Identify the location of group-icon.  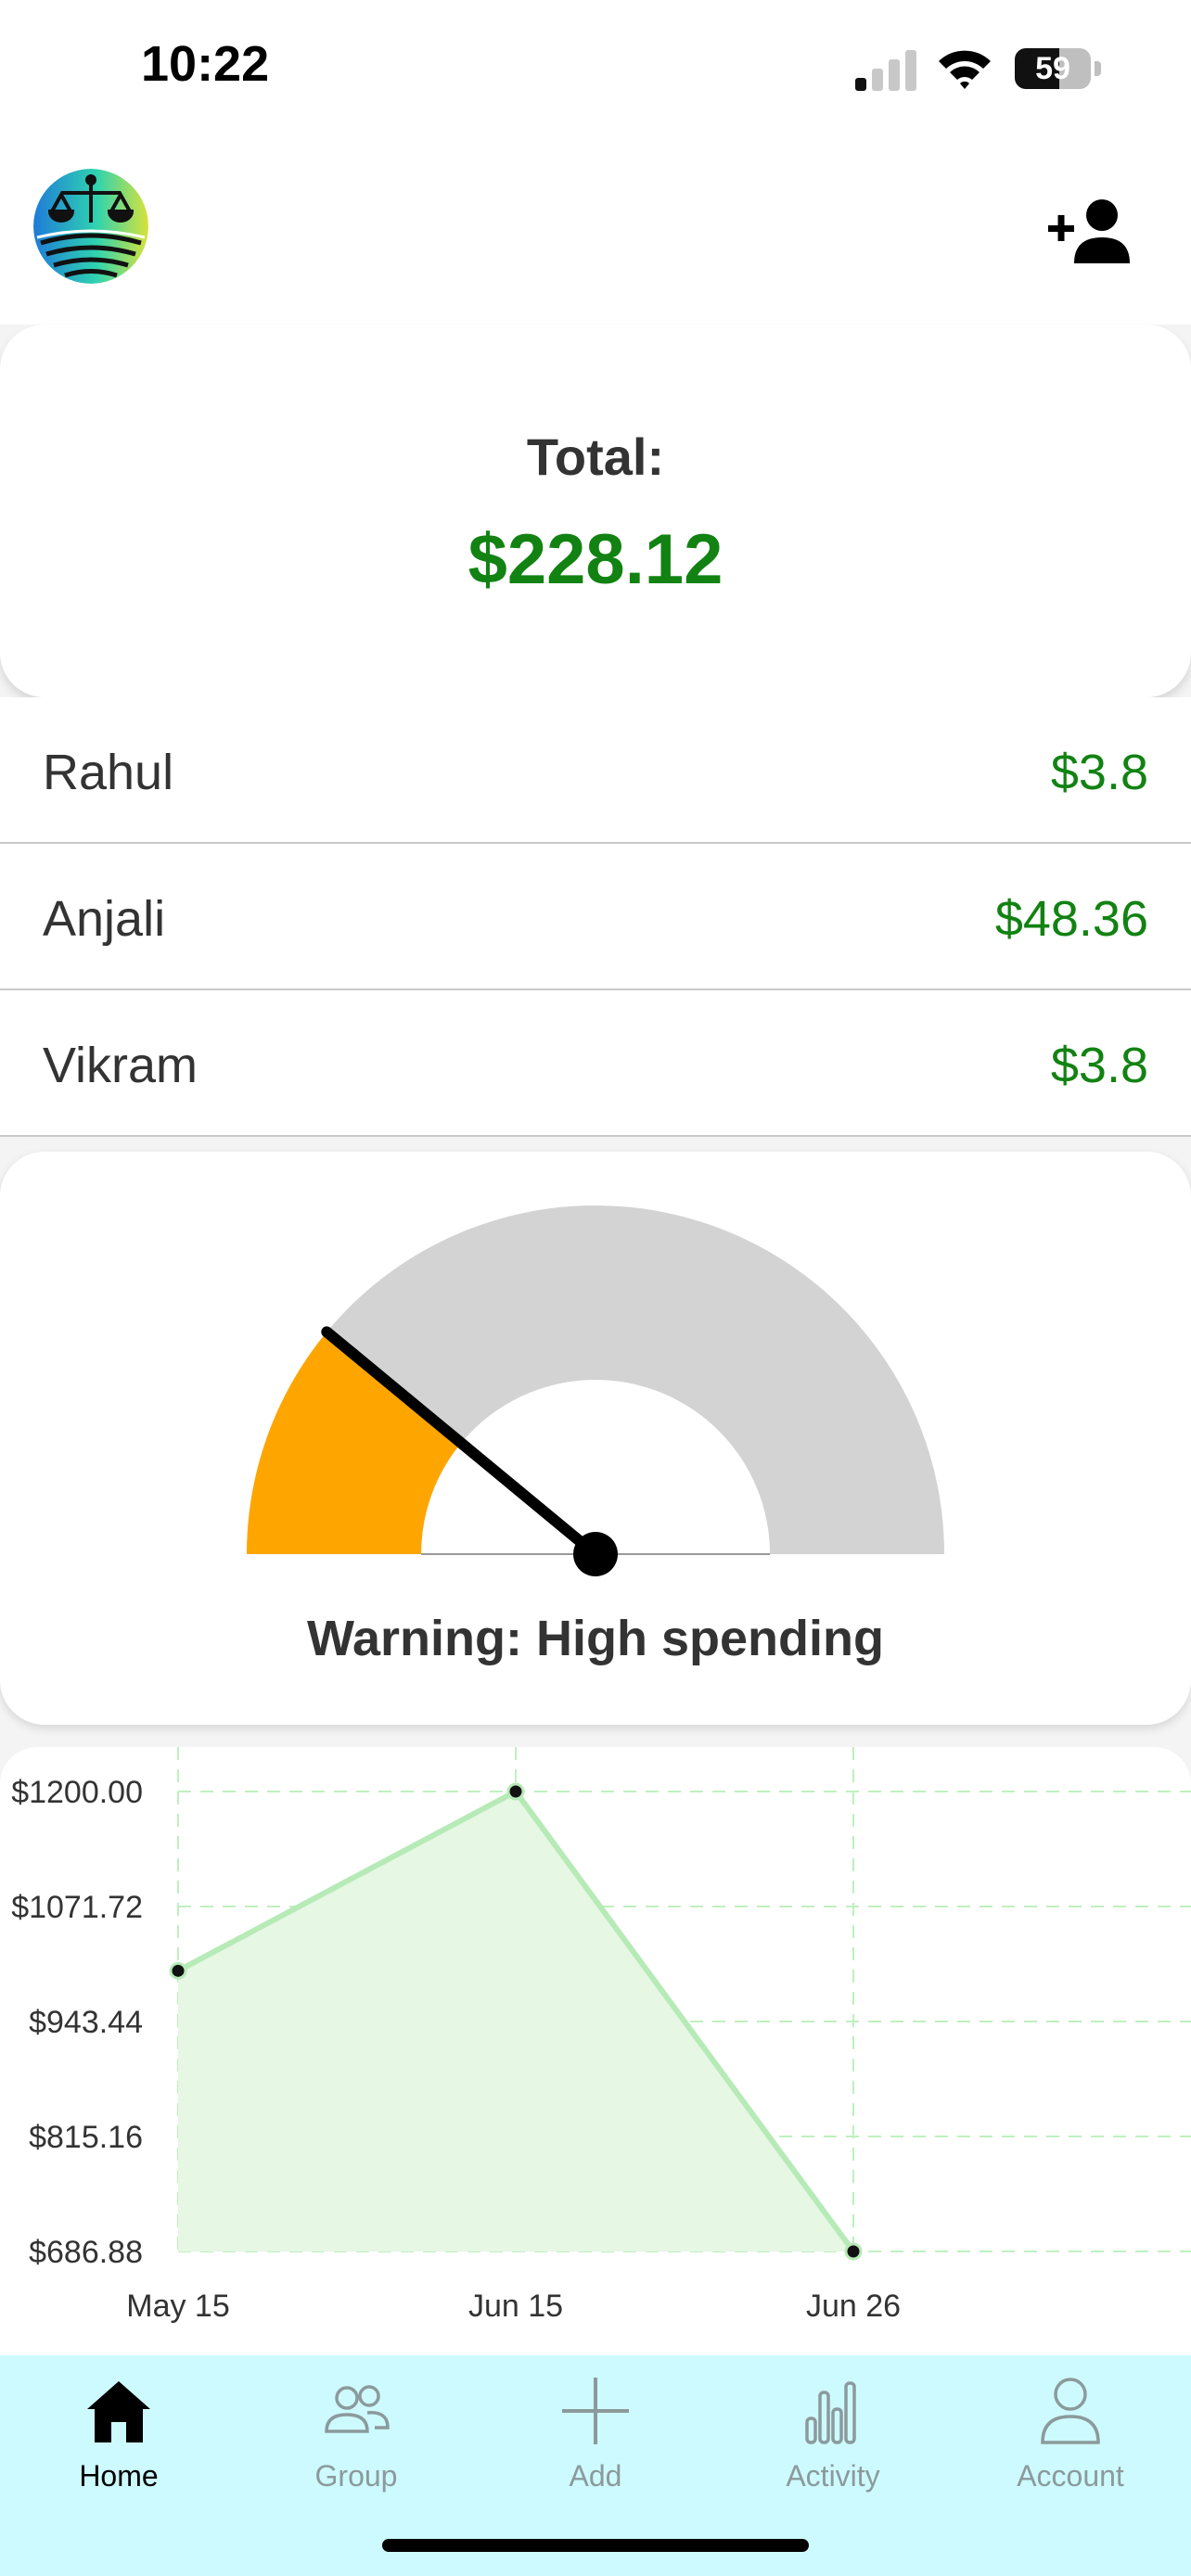
(357, 2409).